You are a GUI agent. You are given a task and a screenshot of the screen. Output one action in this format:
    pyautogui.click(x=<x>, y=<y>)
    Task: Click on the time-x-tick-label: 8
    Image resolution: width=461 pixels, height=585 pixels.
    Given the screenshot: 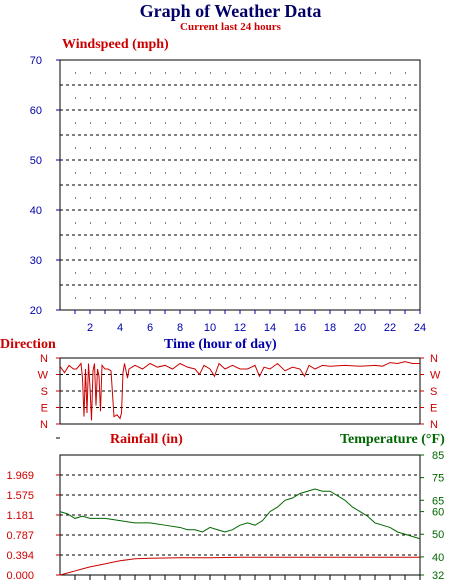 What is the action you would take?
    pyautogui.click(x=180, y=328)
    